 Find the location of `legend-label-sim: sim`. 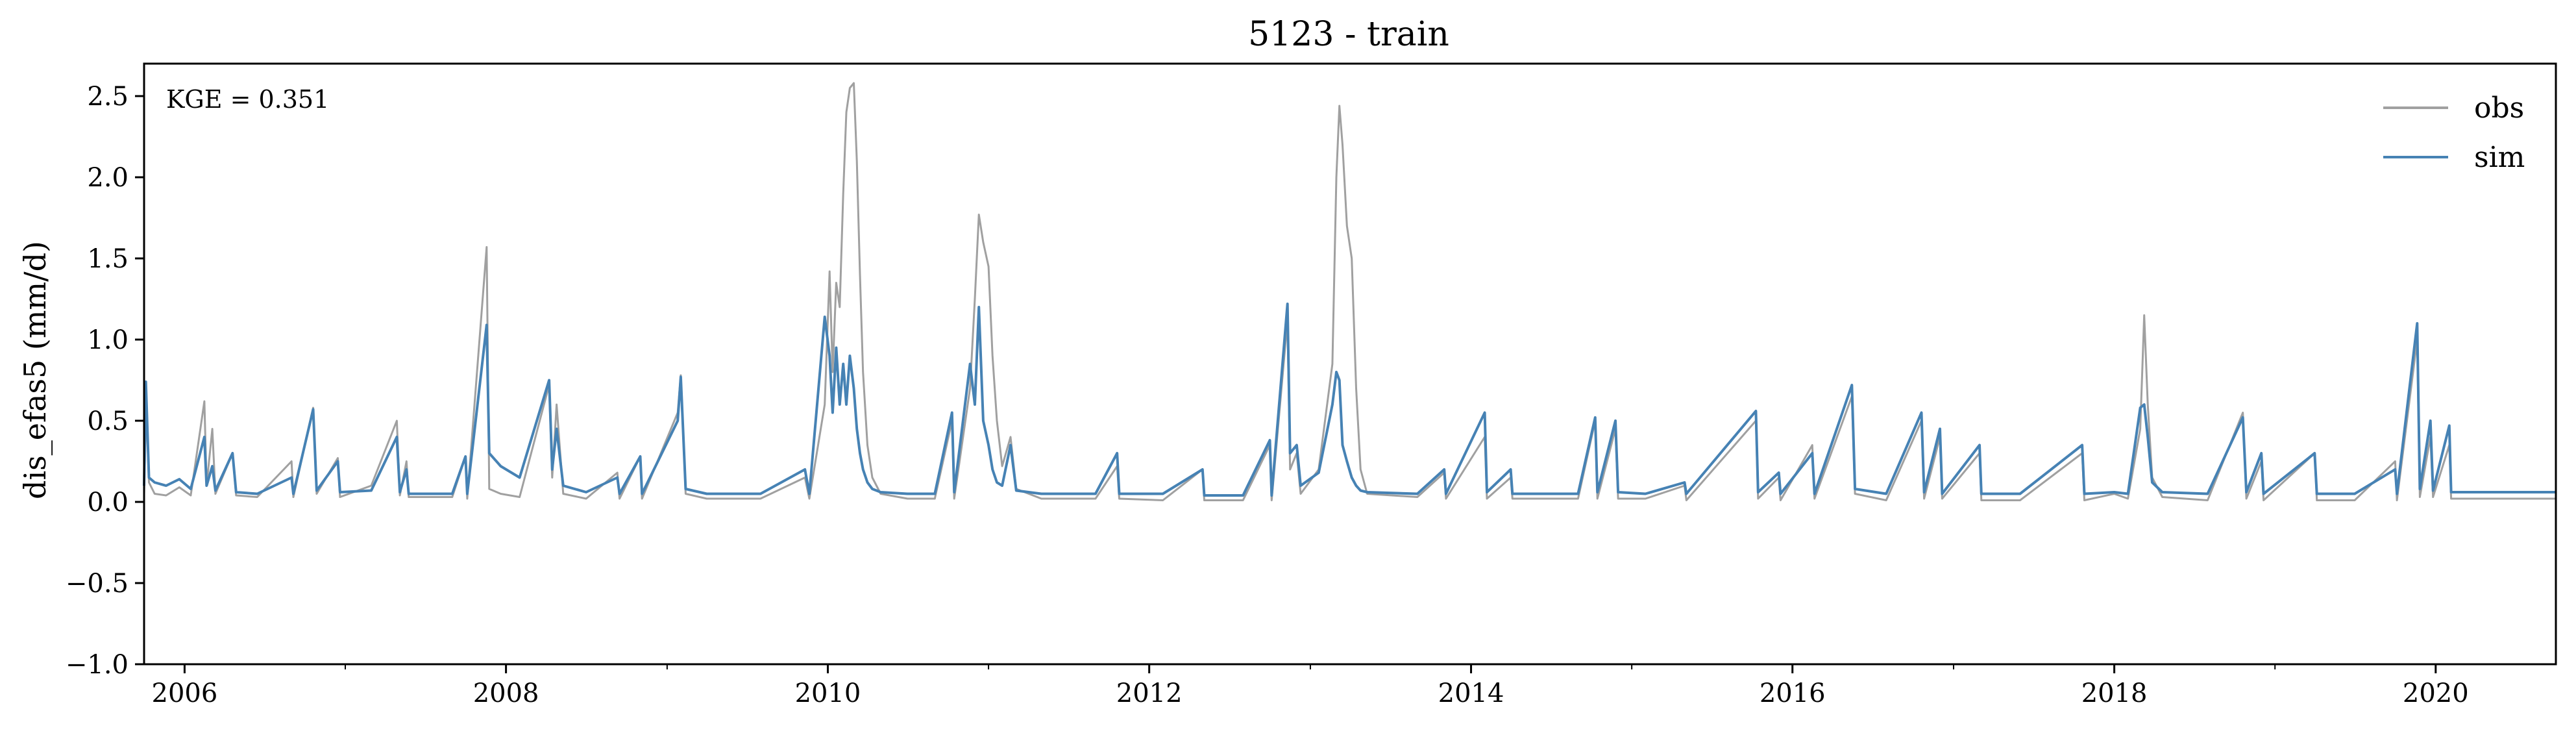

legend-label-sim: sim is located at coordinates (2499, 157).